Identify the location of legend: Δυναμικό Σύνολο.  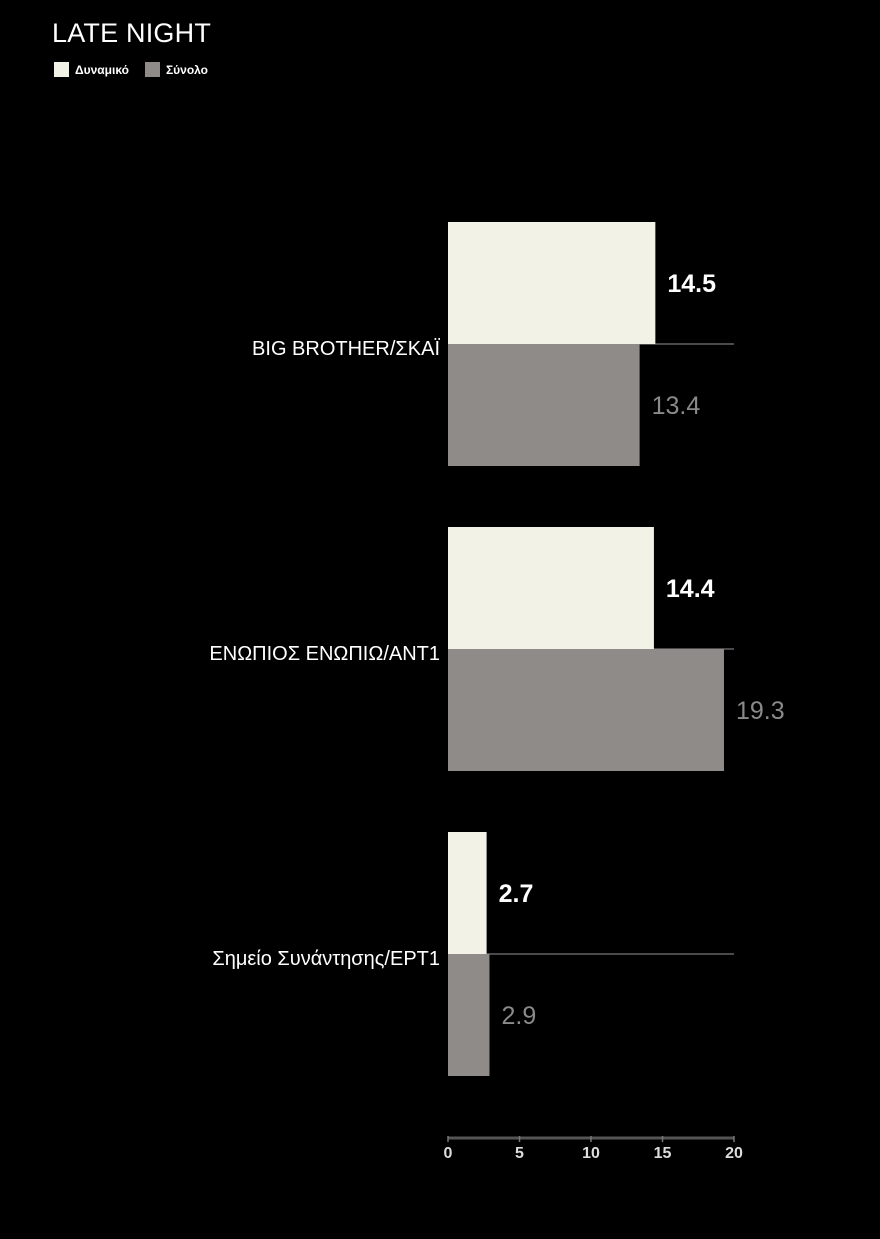
(136, 69).